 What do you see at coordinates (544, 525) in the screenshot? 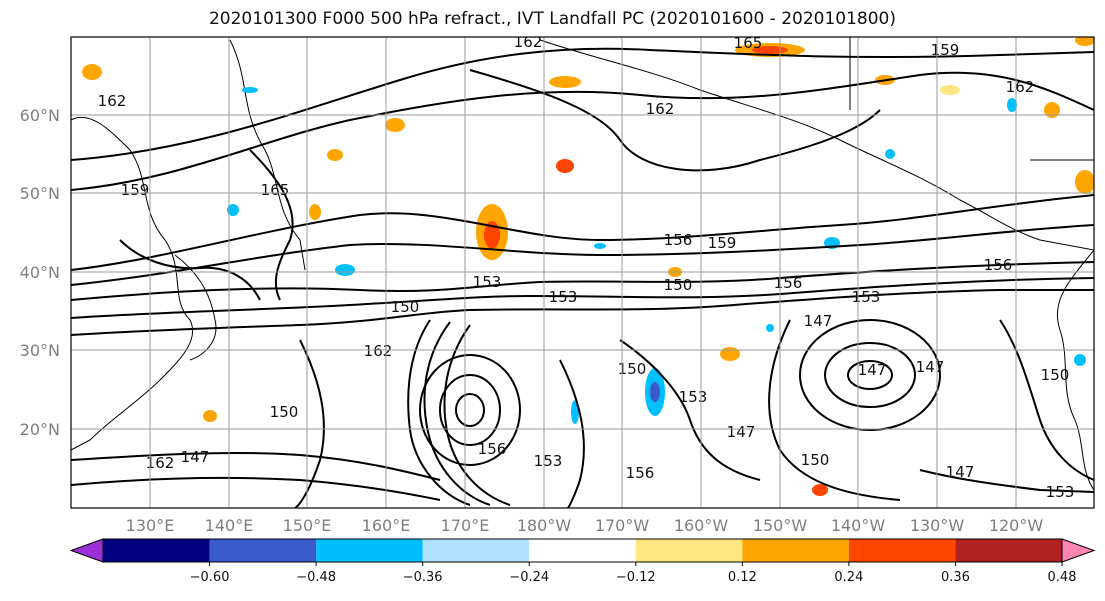
I see `longitude-label: 180°W` at bounding box center [544, 525].